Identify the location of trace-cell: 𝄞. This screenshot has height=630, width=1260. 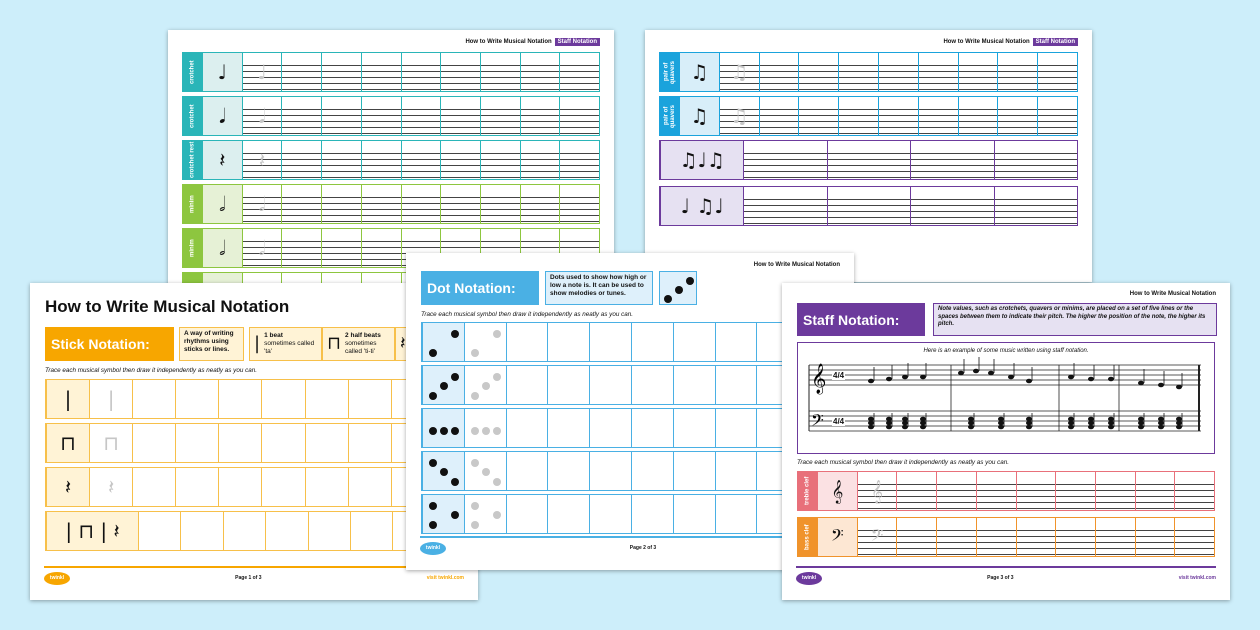
(876, 491).